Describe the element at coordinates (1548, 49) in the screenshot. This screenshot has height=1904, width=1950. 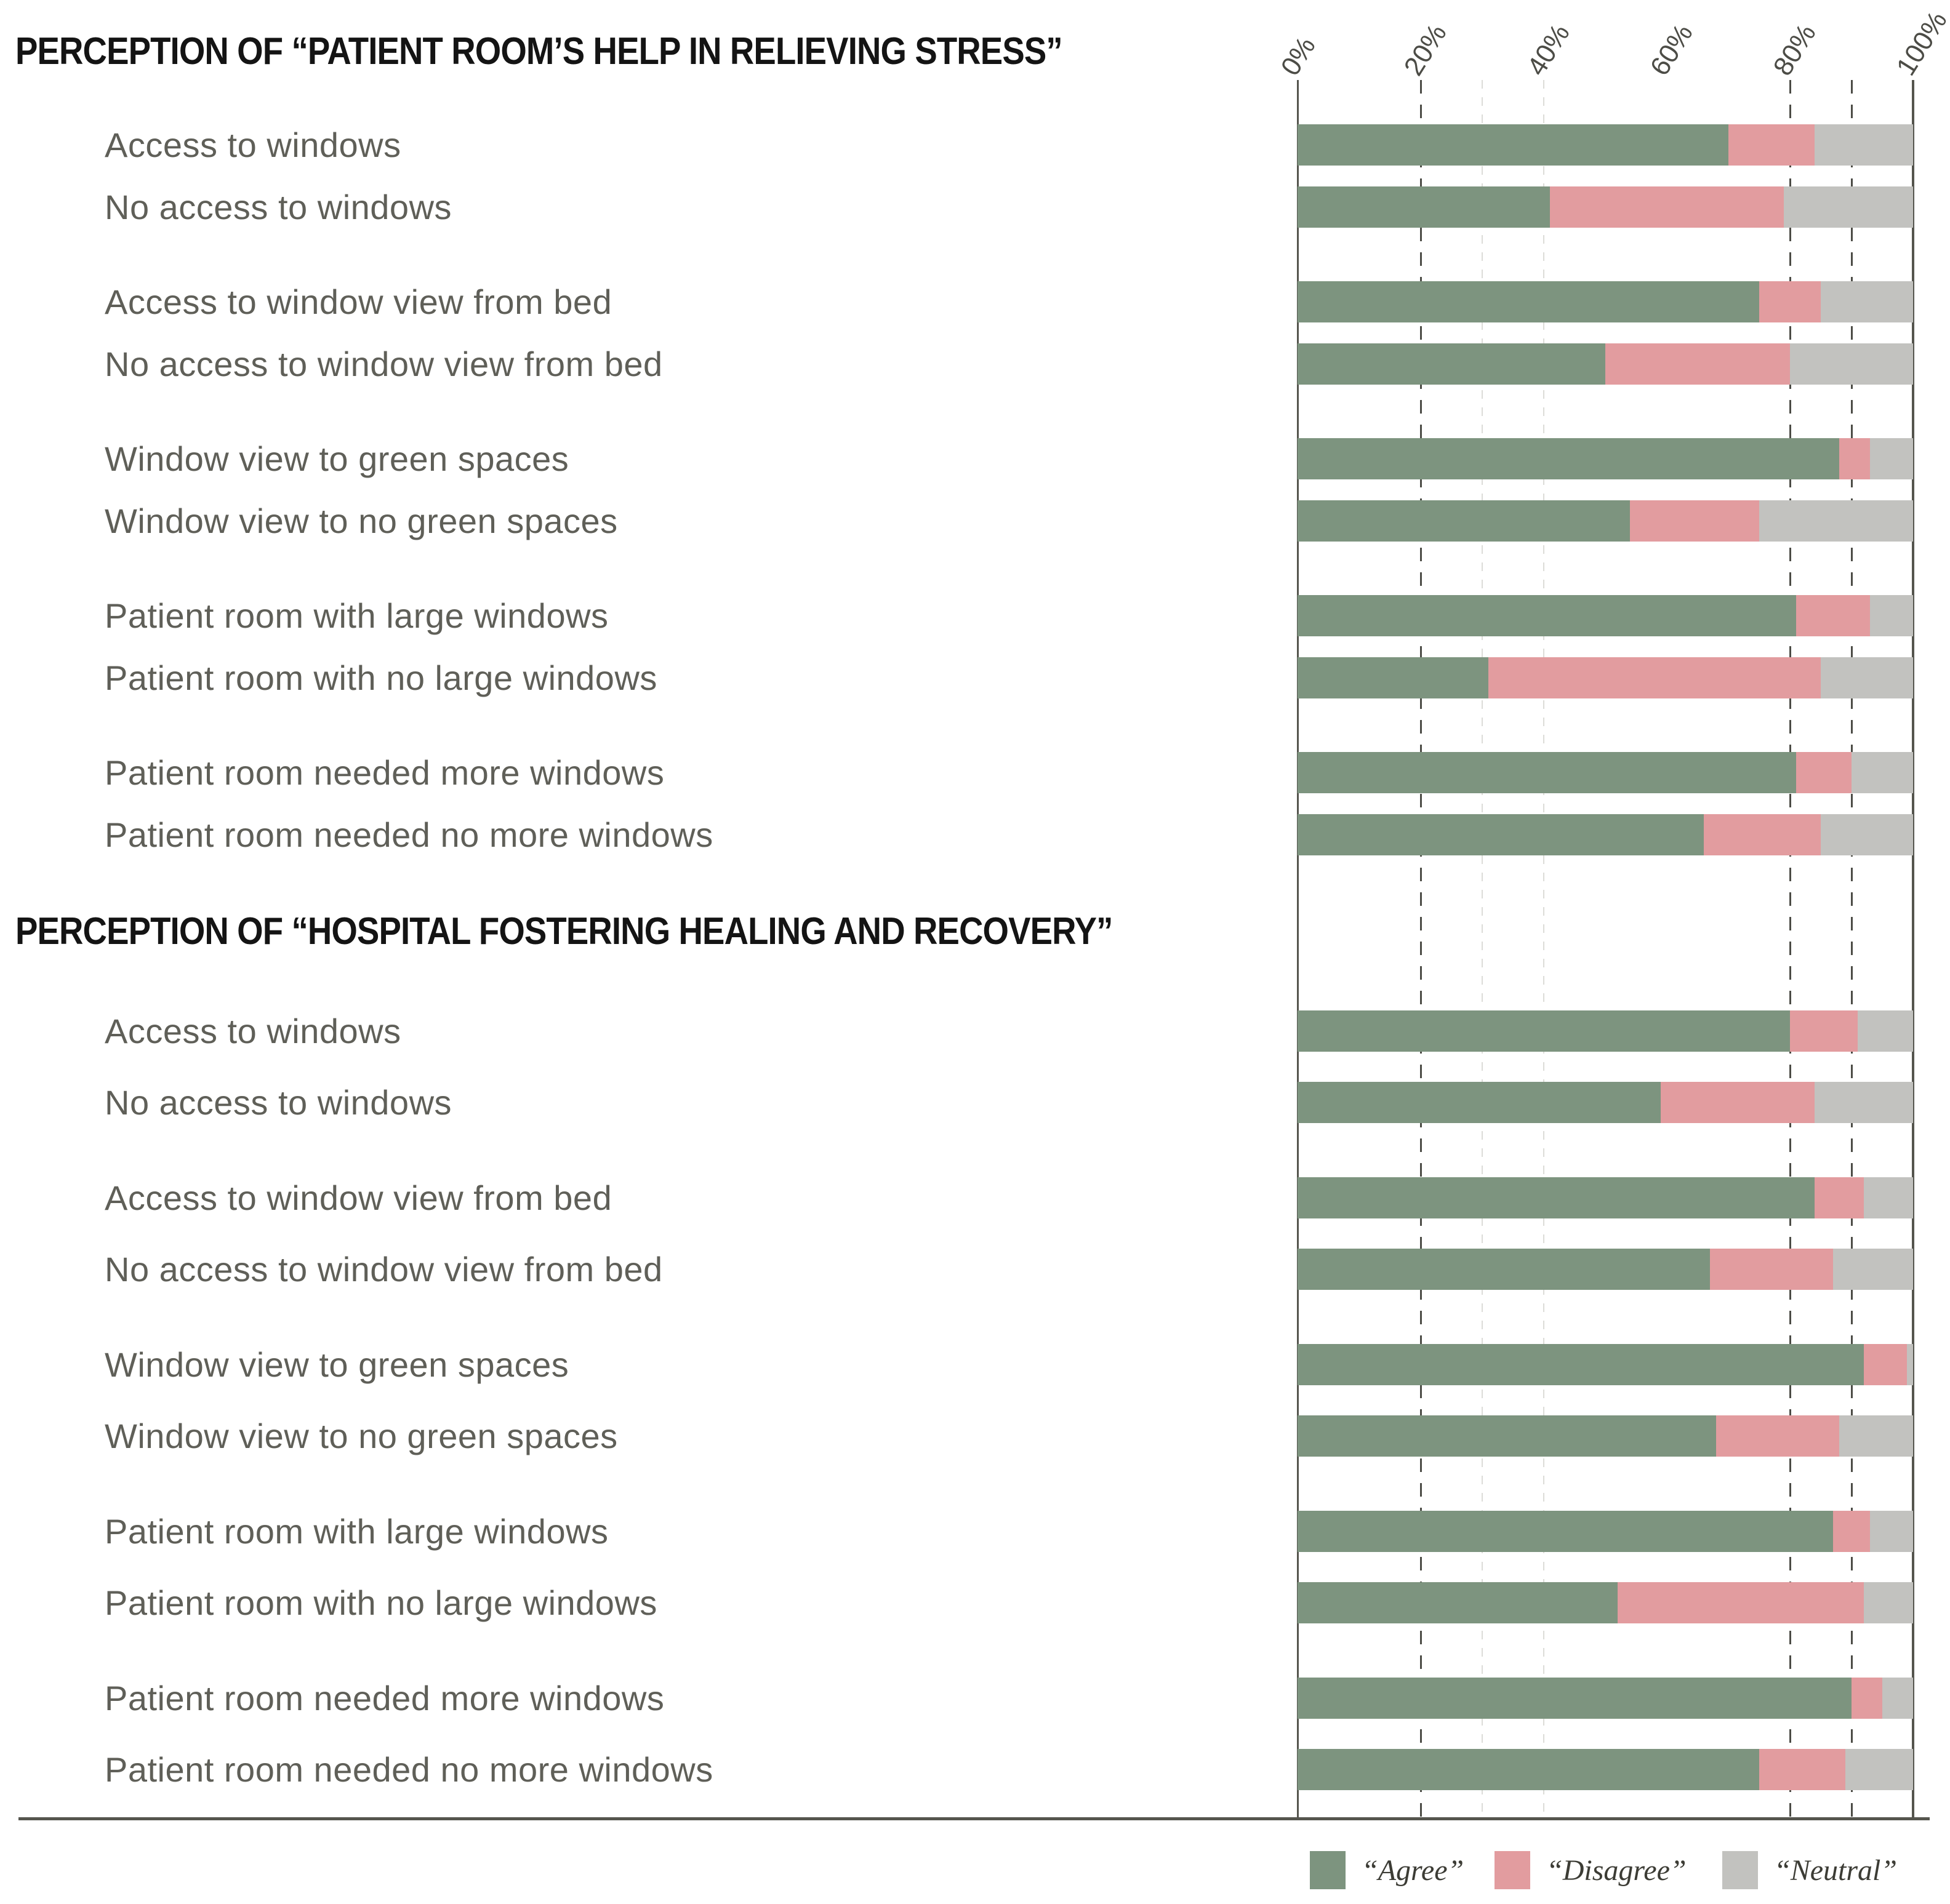
I see `x-tick-label-40pct: 40%` at that location.